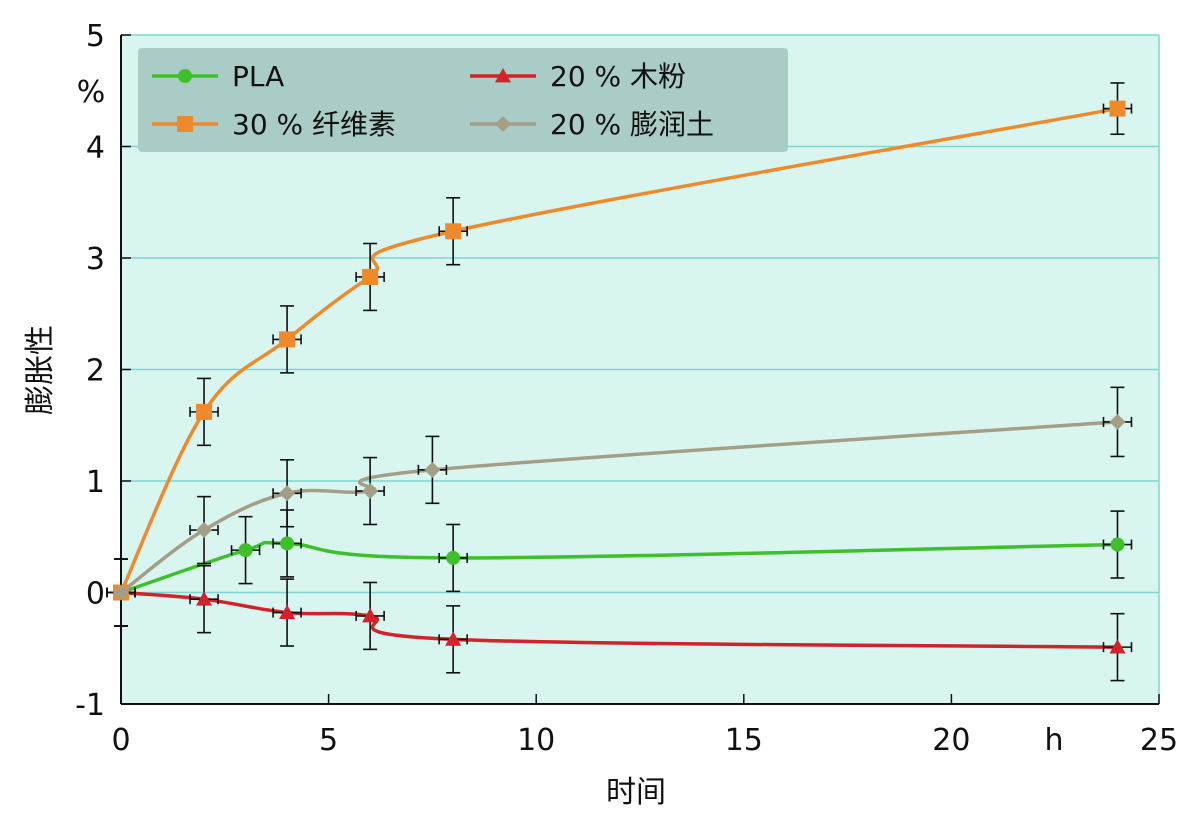 This screenshot has height=825, width=1184. Describe the element at coordinates (636, 792) in the screenshot. I see `x-axis-title: 时间` at that location.